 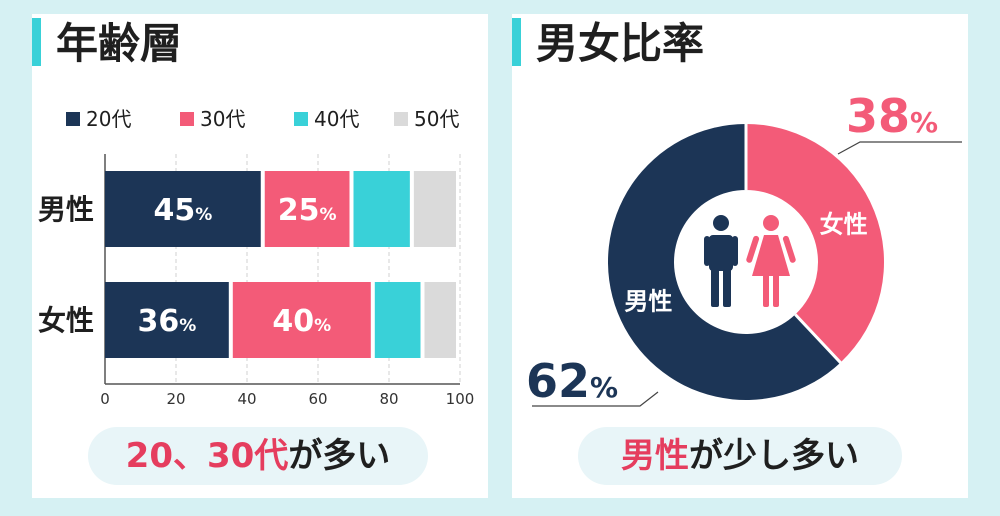 What do you see at coordinates (436, 119) in the screenshot?
I see `legend-label-4: 50代` at bounding box center [436, 119].